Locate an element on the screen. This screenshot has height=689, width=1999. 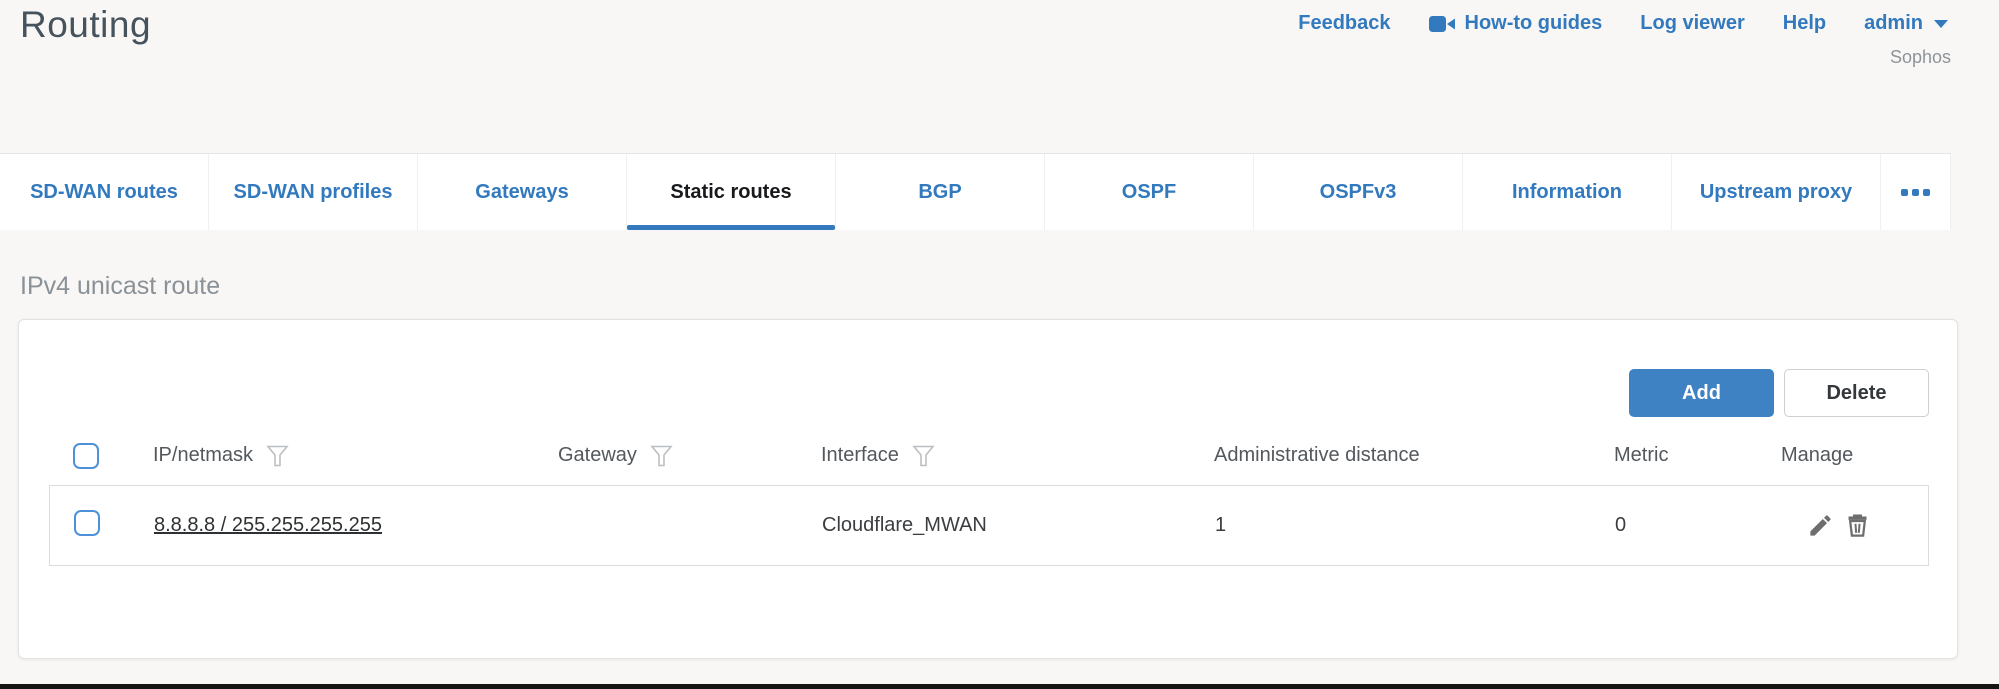
cell-ip-netmask: 8.8.8.8 / 255.255.255.255 is located at coordinates (356, 525).